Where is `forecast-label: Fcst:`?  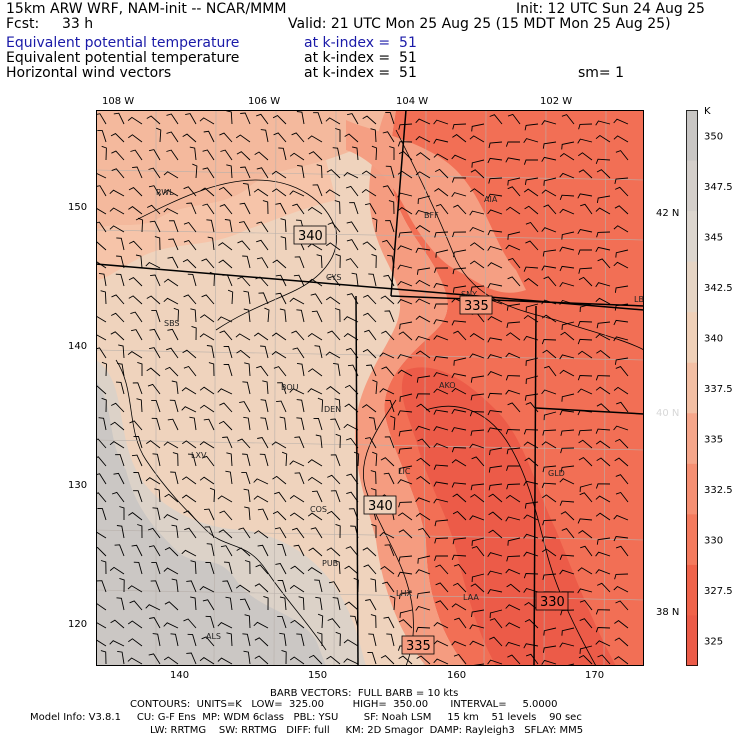
forecast-label: Fcst: is located at coordinates (23, 24).